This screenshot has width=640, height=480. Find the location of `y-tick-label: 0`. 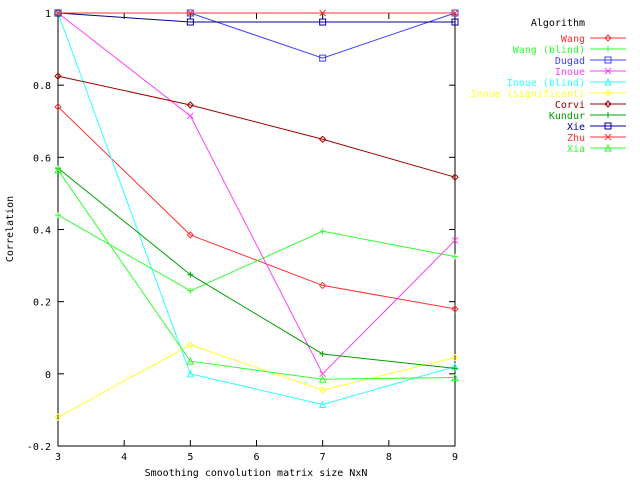

y-tick-label: 0 is located at coordinates (48, 375).